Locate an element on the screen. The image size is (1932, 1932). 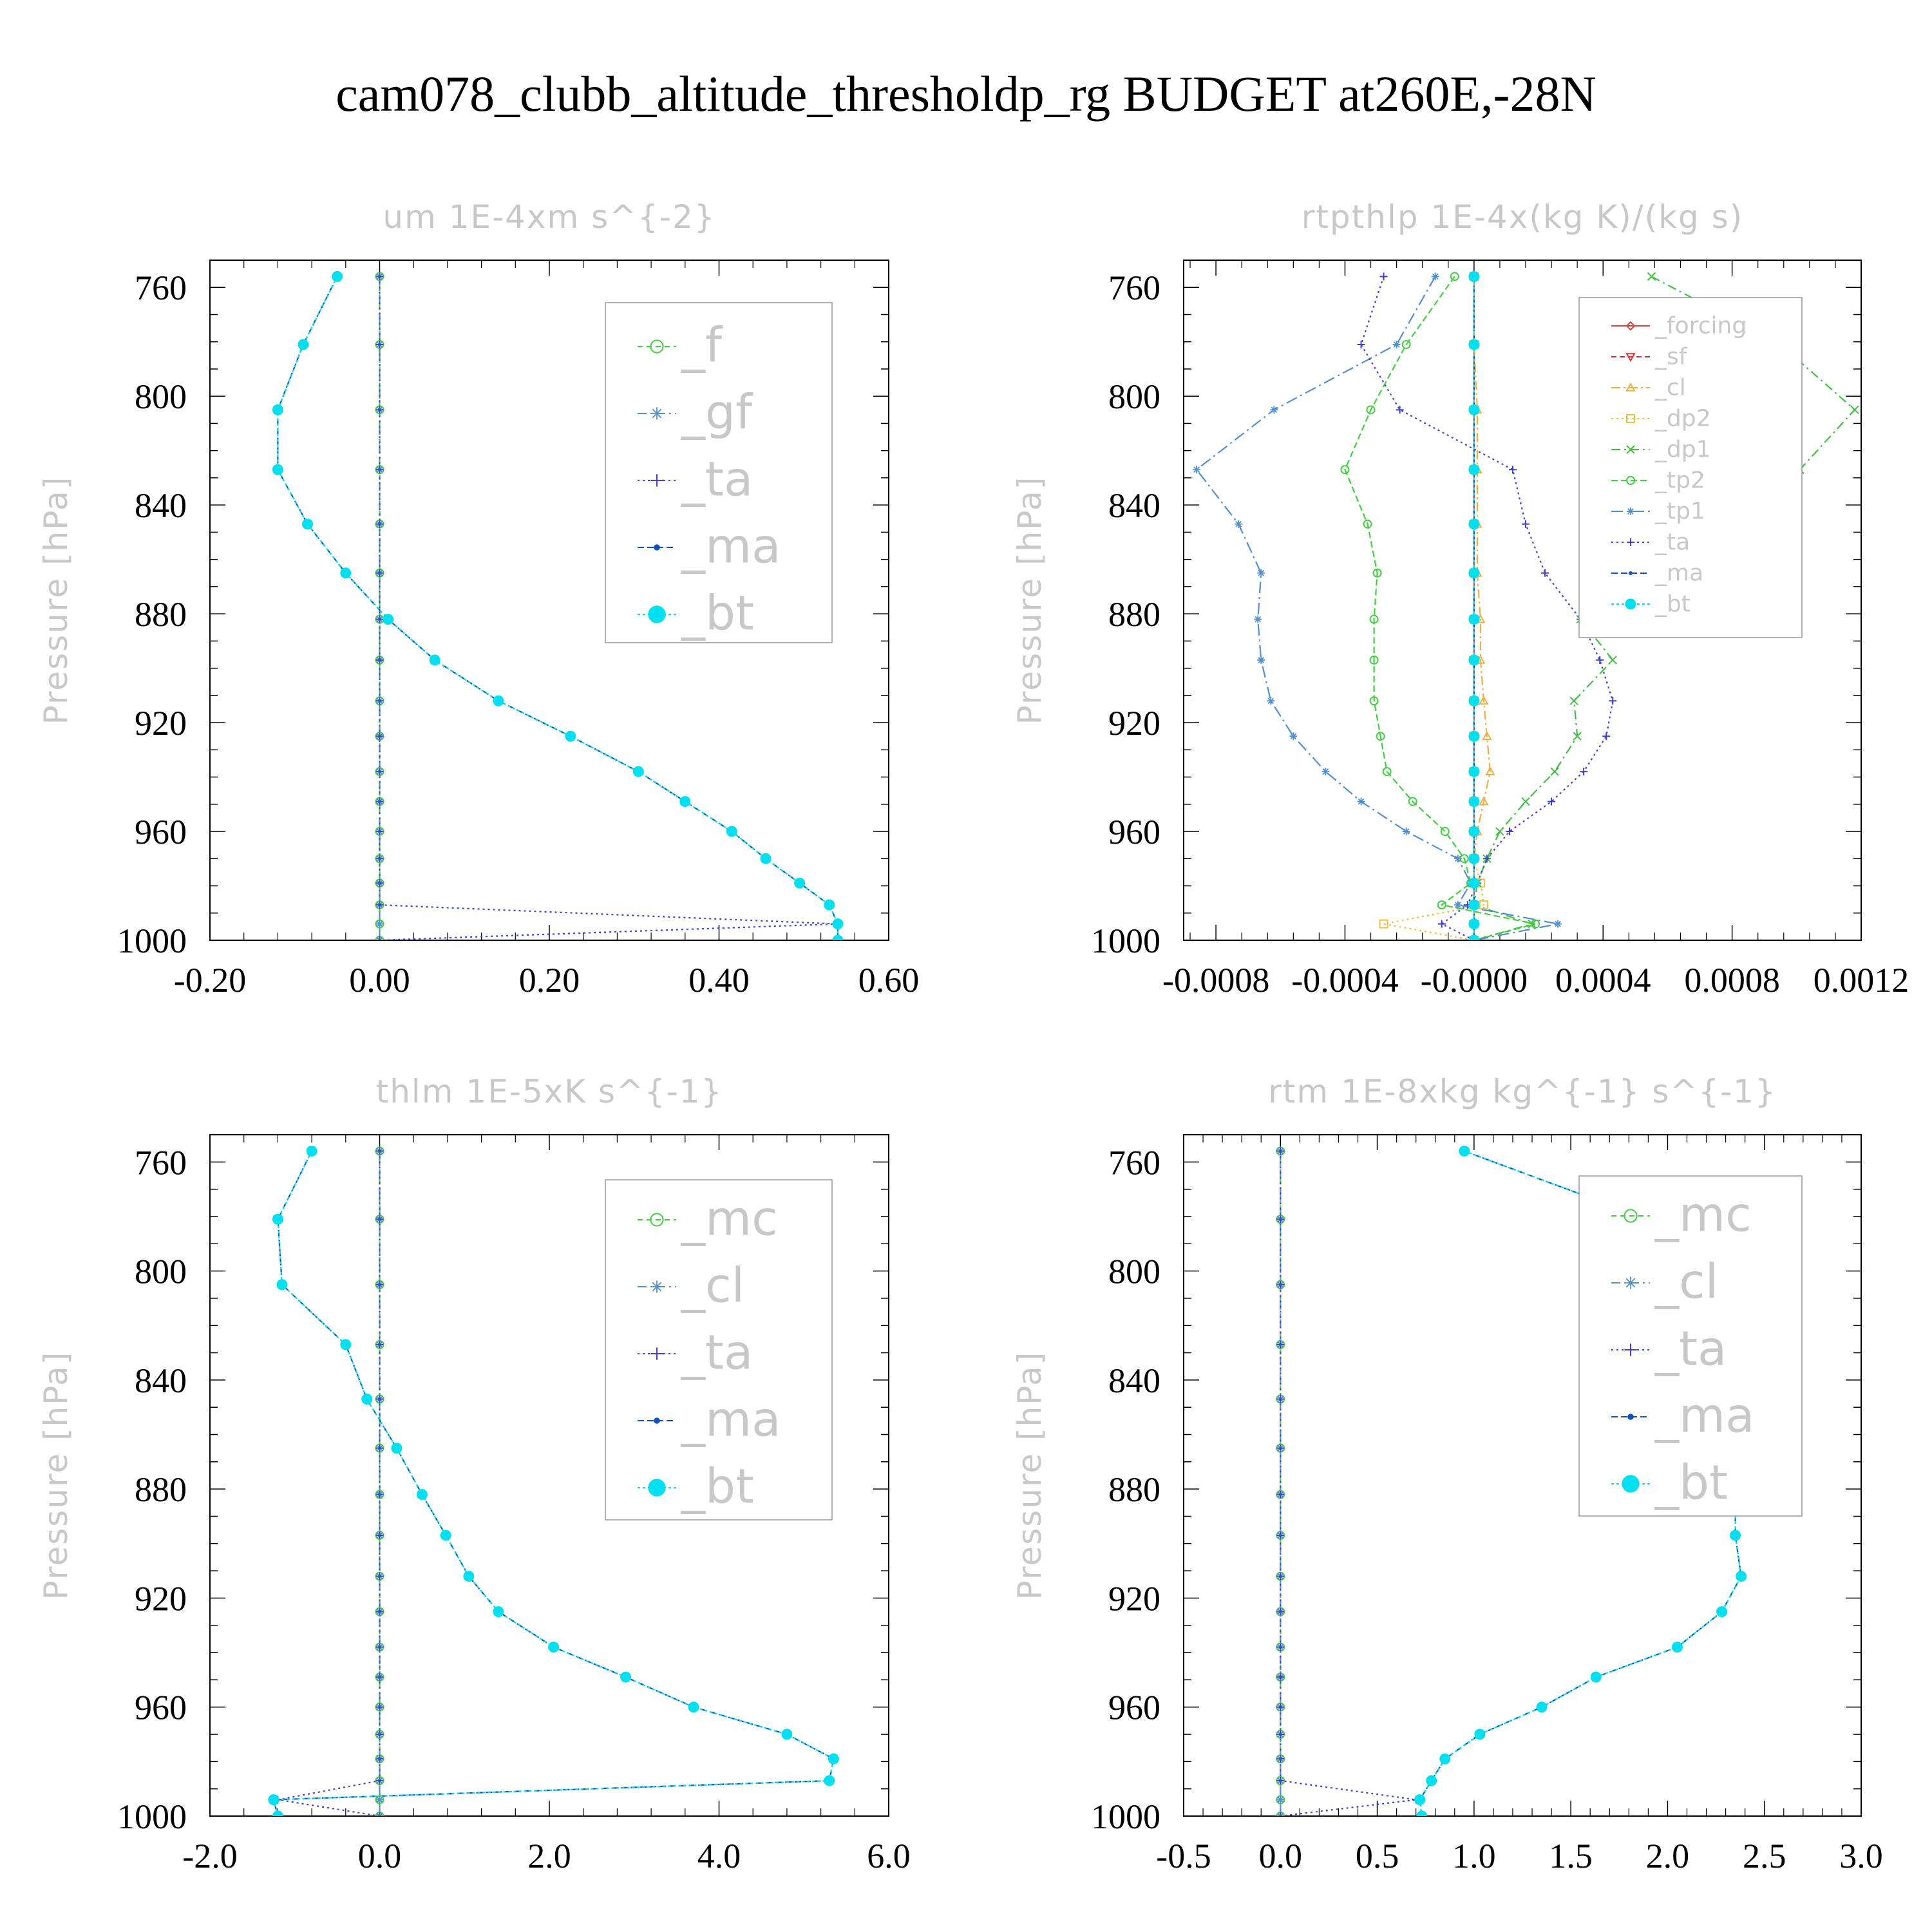
y-tick-label: 920 is located at coordinates (1134, 1599).